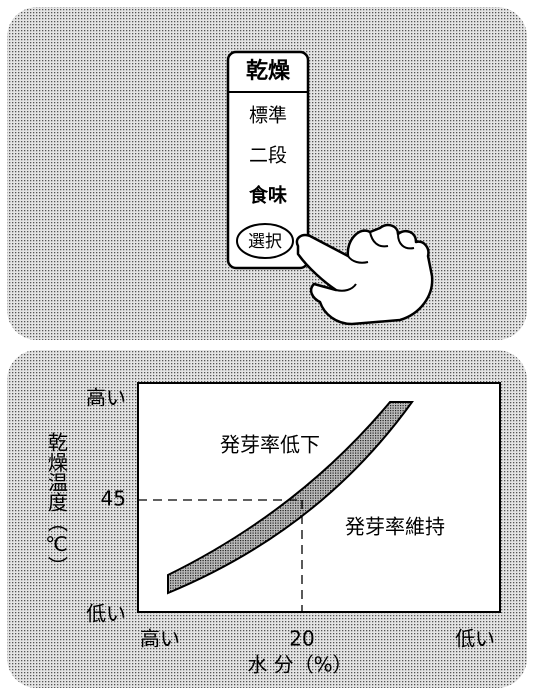 The height and width of the screenshot is (695, 534). I want to click on mode-button: 食味, so click(268, 195).